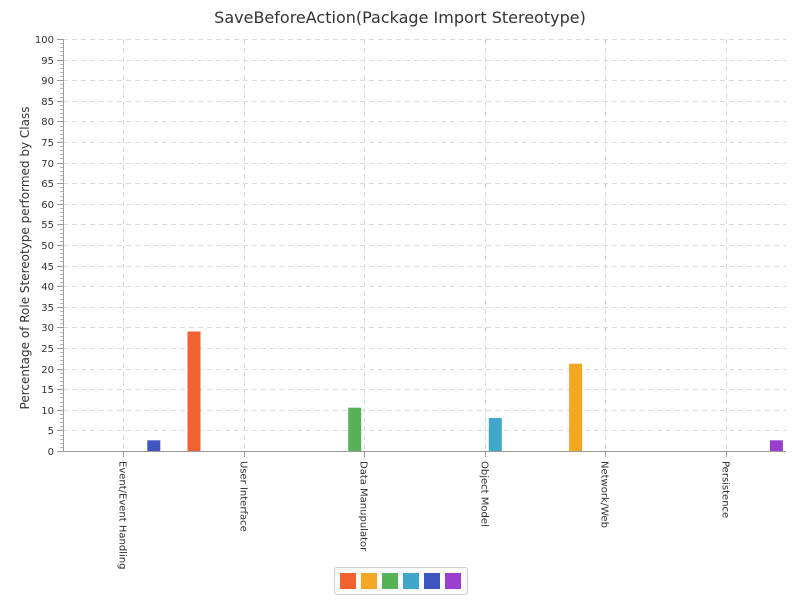 The height and width of the screenshot is (600, 800). What do you see at coordinates (604, 494) in the screenshot?
I see `x-tick-label: Network/Web` at bounding box center [604, 494].